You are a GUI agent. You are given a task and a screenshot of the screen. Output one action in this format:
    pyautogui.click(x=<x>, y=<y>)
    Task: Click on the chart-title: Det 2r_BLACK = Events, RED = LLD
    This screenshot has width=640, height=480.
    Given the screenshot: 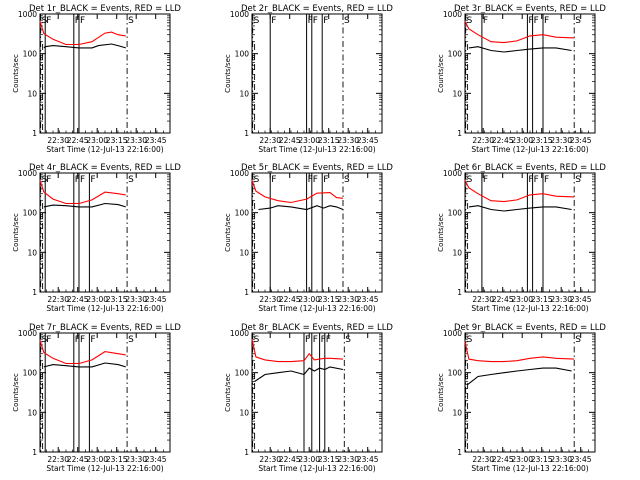 What is the action you would take?
    pyautogui.click(x=317, y=9)
    